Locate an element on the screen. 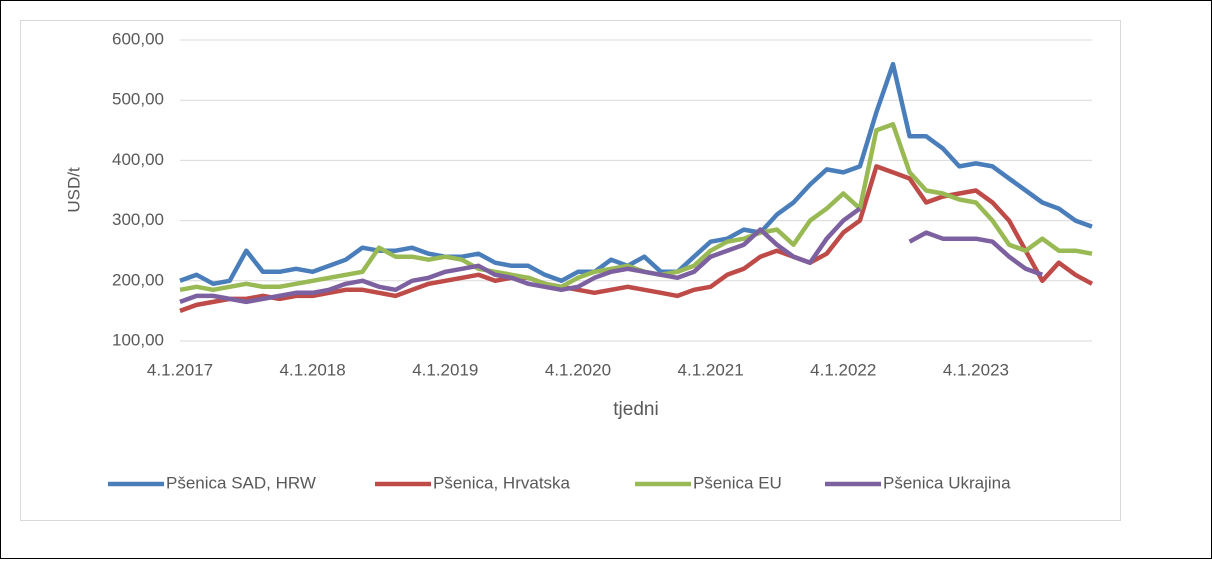 The height and width of the screenshot is (564, 1212). x-axis-label: tjedni is located at coordinates (635, 409).